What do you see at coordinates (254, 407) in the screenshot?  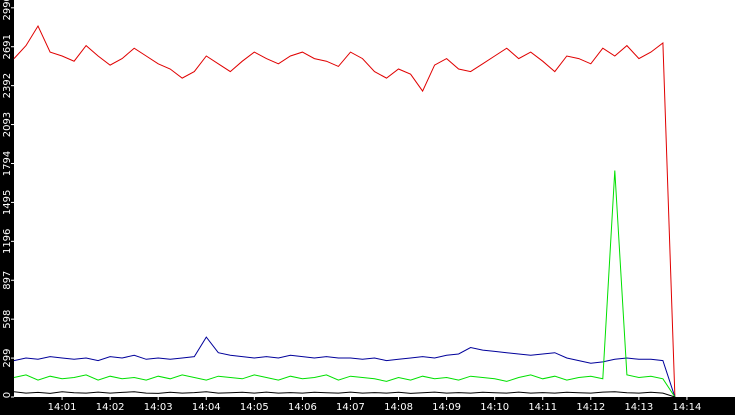 I see `x-tick-label: 14:05` at bounding box center [254, 407].